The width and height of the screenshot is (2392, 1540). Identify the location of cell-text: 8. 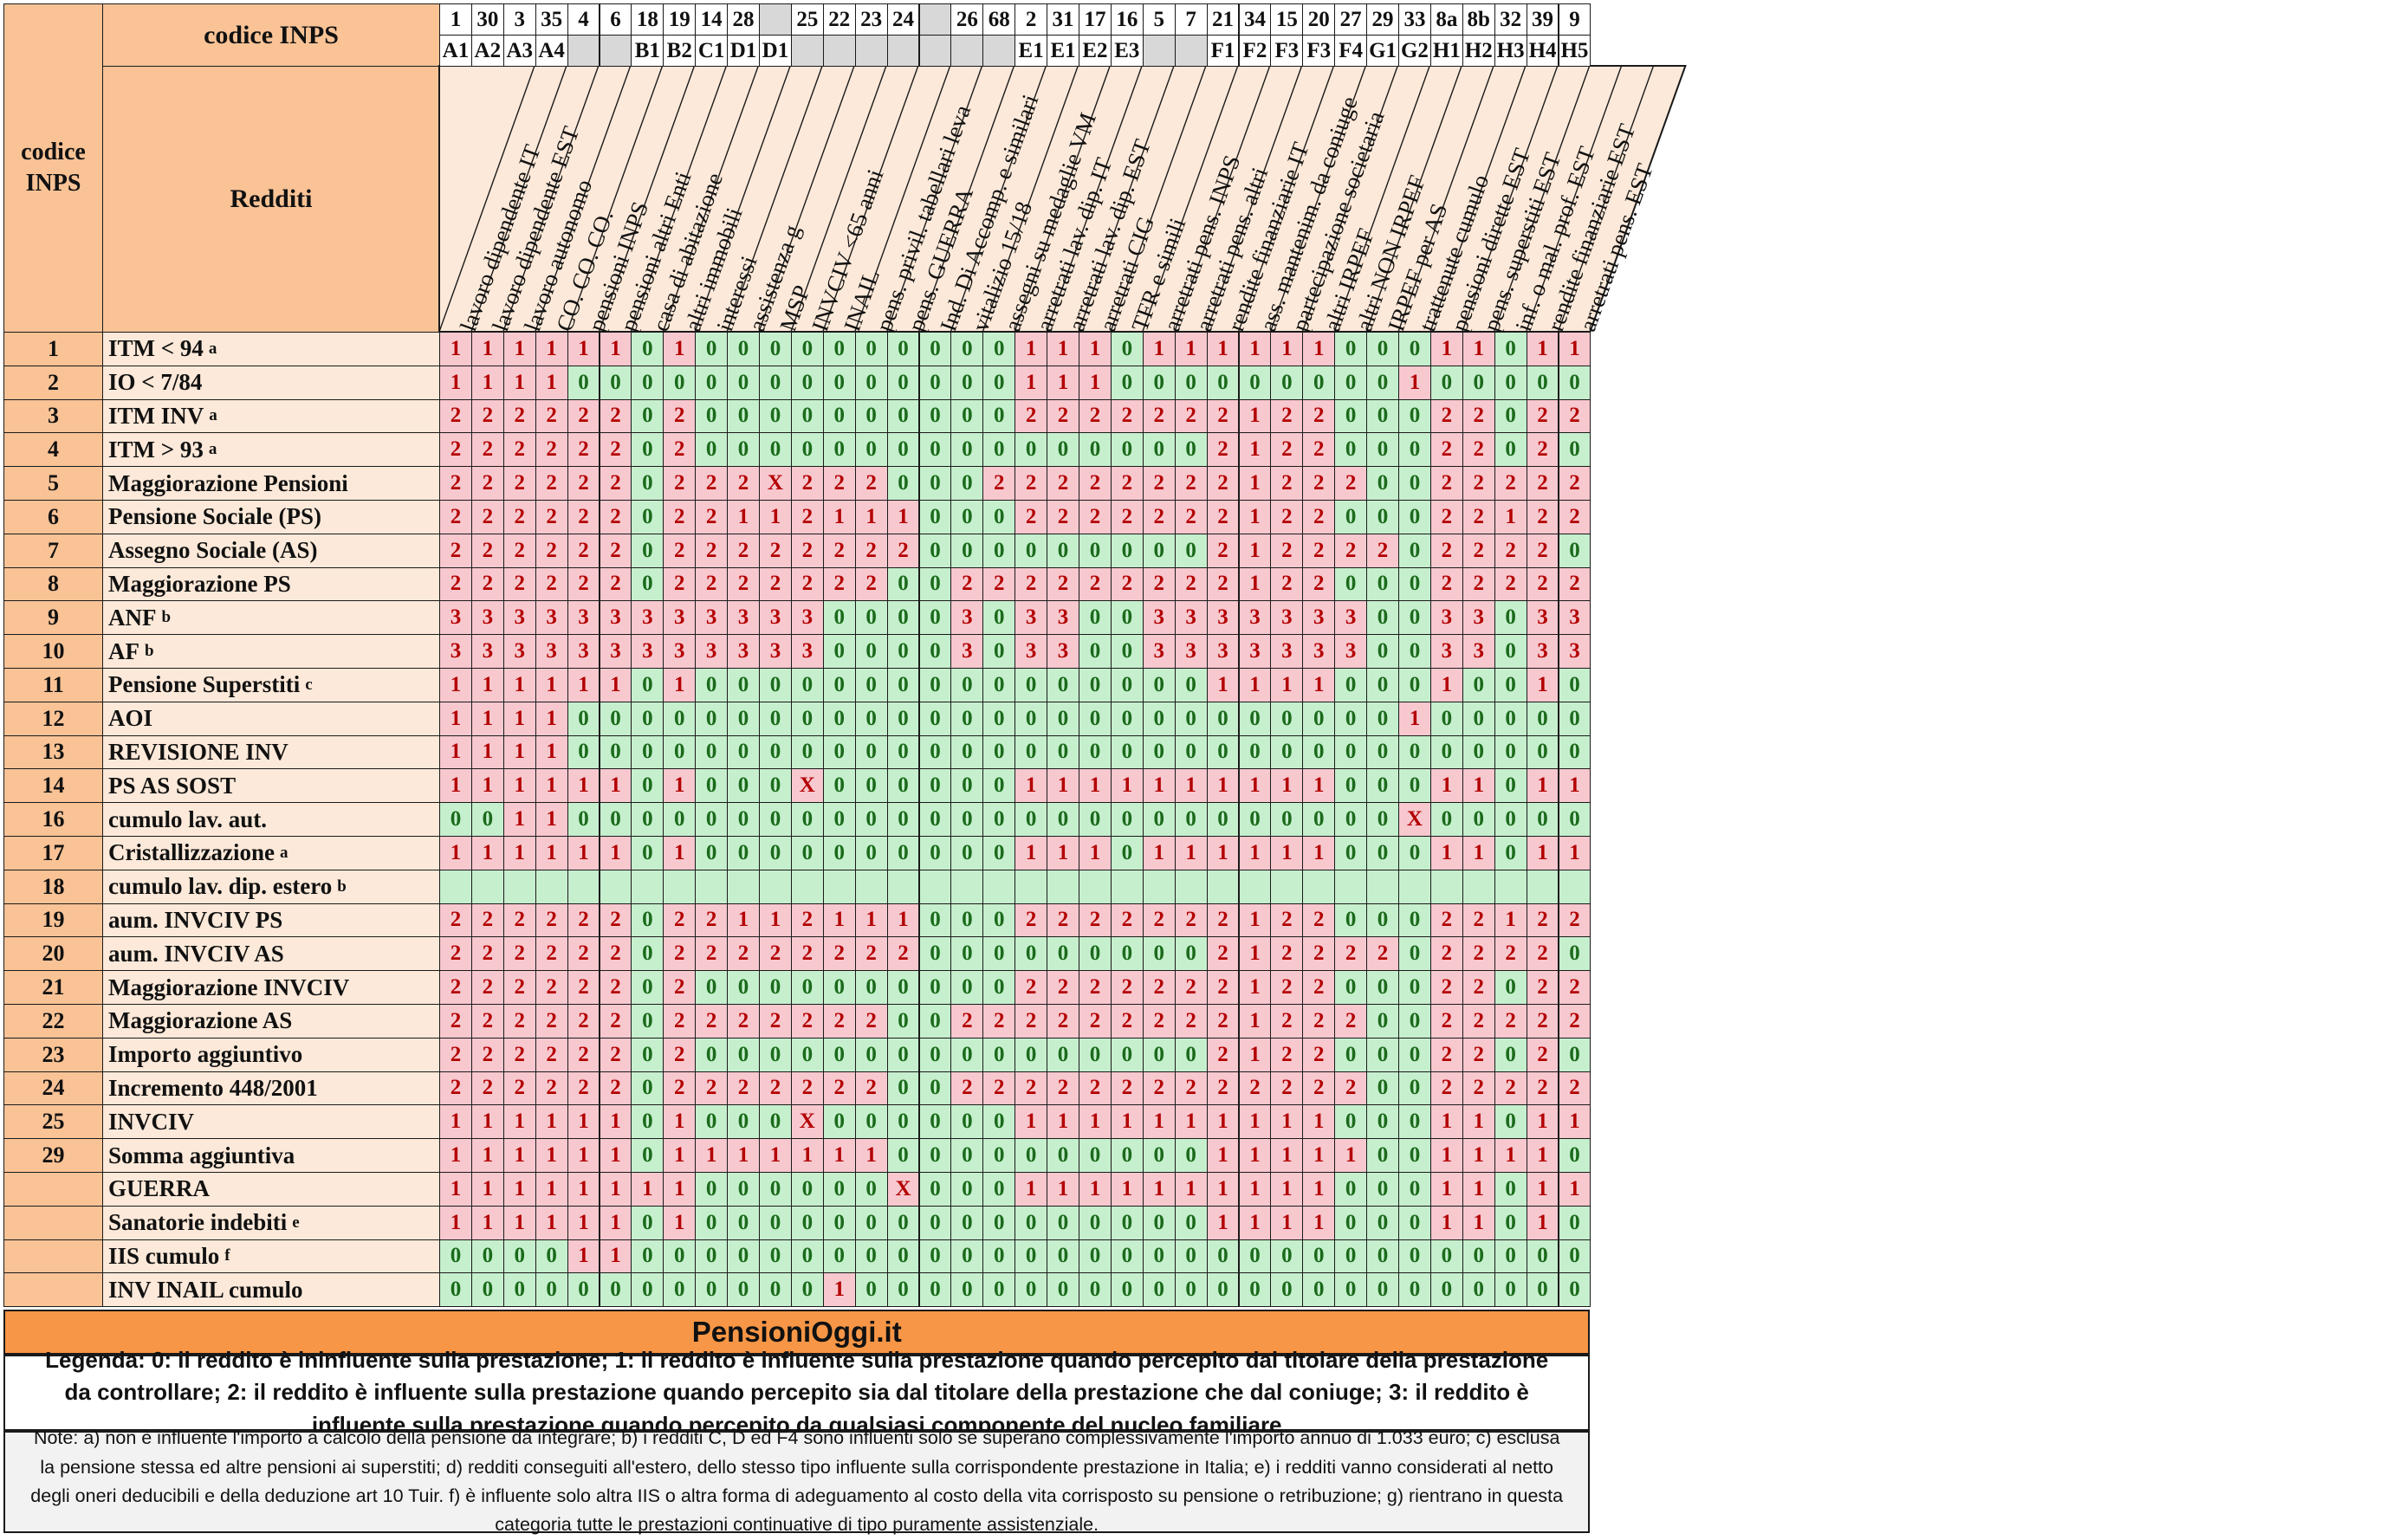
(53, 584).